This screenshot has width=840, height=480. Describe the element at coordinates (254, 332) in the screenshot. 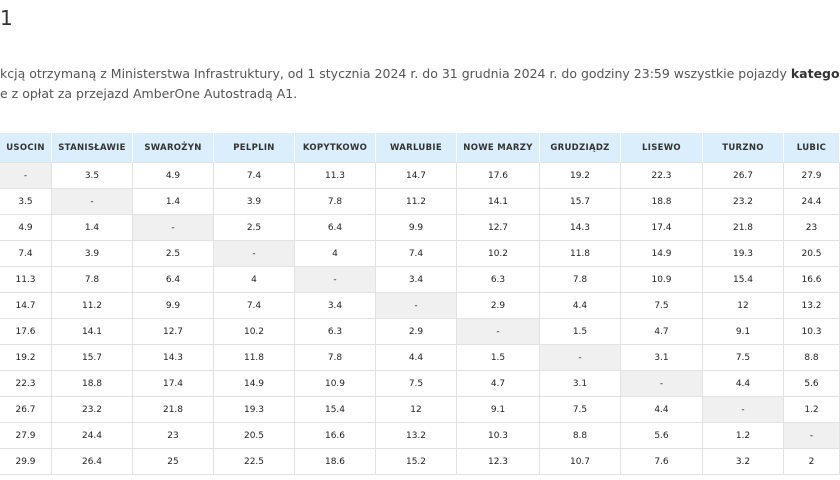

I see `table-cell: 10.2` at that location.